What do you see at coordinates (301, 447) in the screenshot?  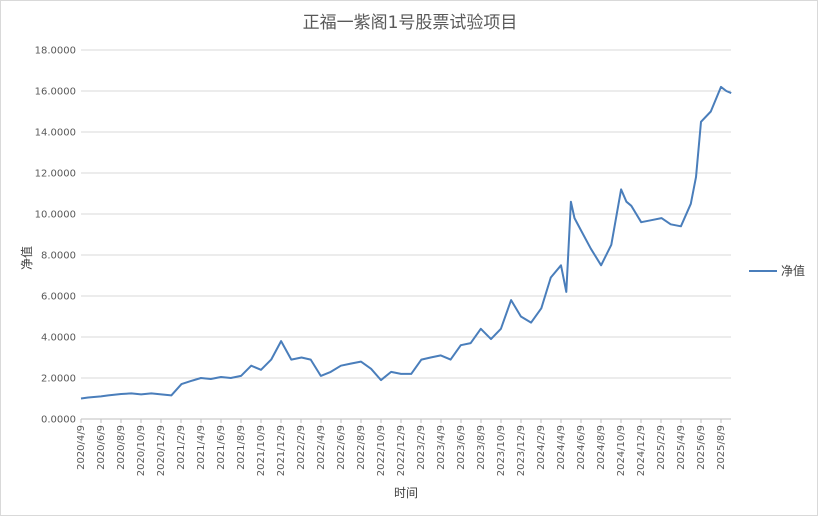 I see `x-tick-label: 2022/2/9` at bounding box center [301, 447].